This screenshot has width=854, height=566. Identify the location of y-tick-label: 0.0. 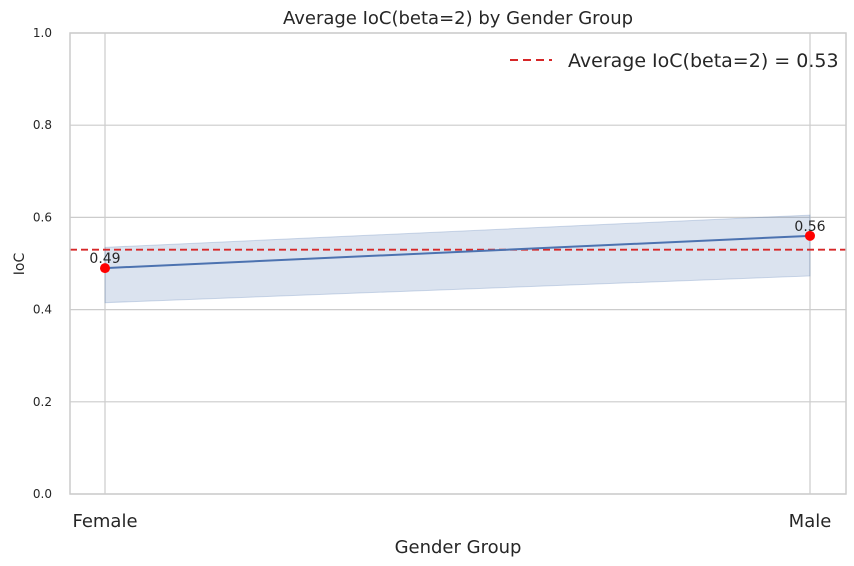
(42, 494).